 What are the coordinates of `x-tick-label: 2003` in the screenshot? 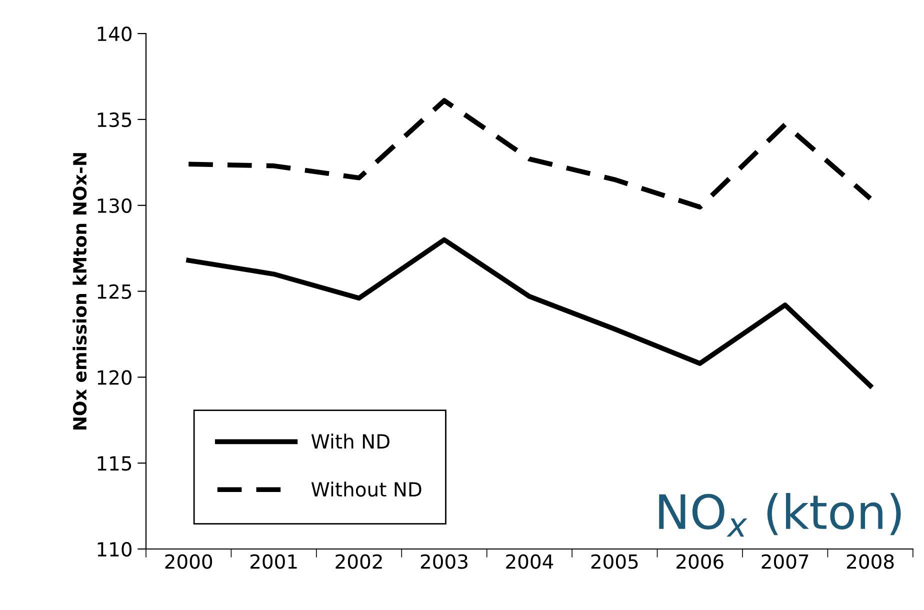 It's located at (444, 561).